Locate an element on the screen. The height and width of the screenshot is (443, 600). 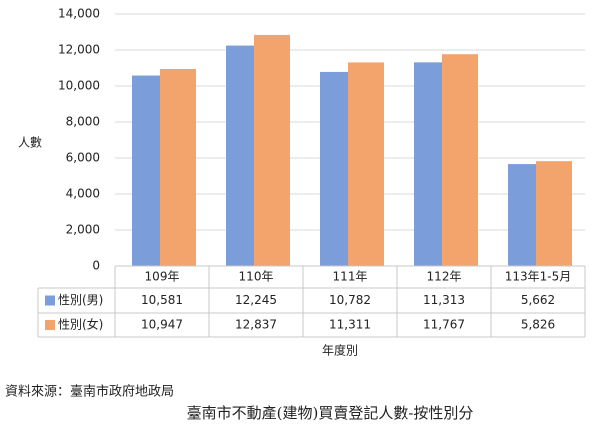
y-tick-label: 0 is located at coordinates (96, 266).